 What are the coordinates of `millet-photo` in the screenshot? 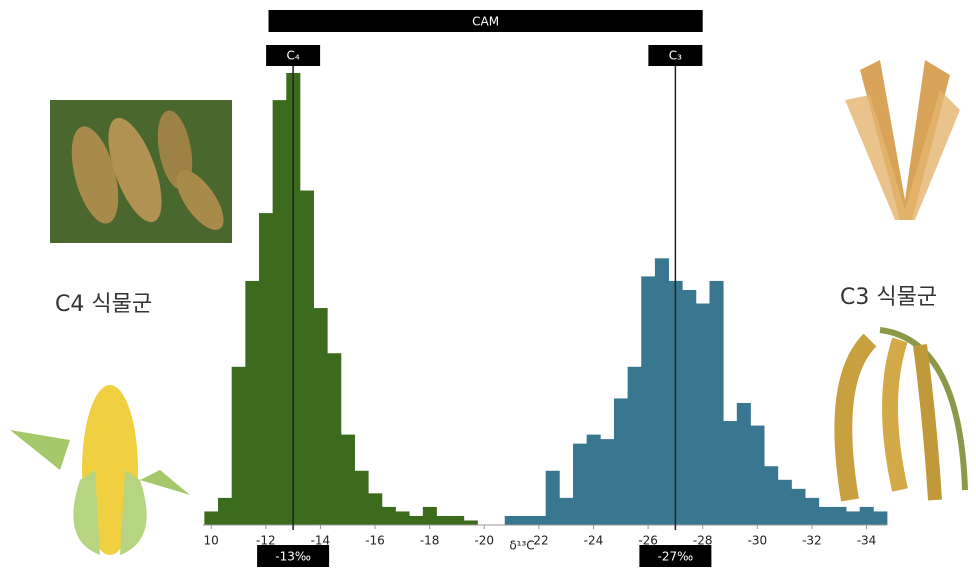 It's located at (141, 171).